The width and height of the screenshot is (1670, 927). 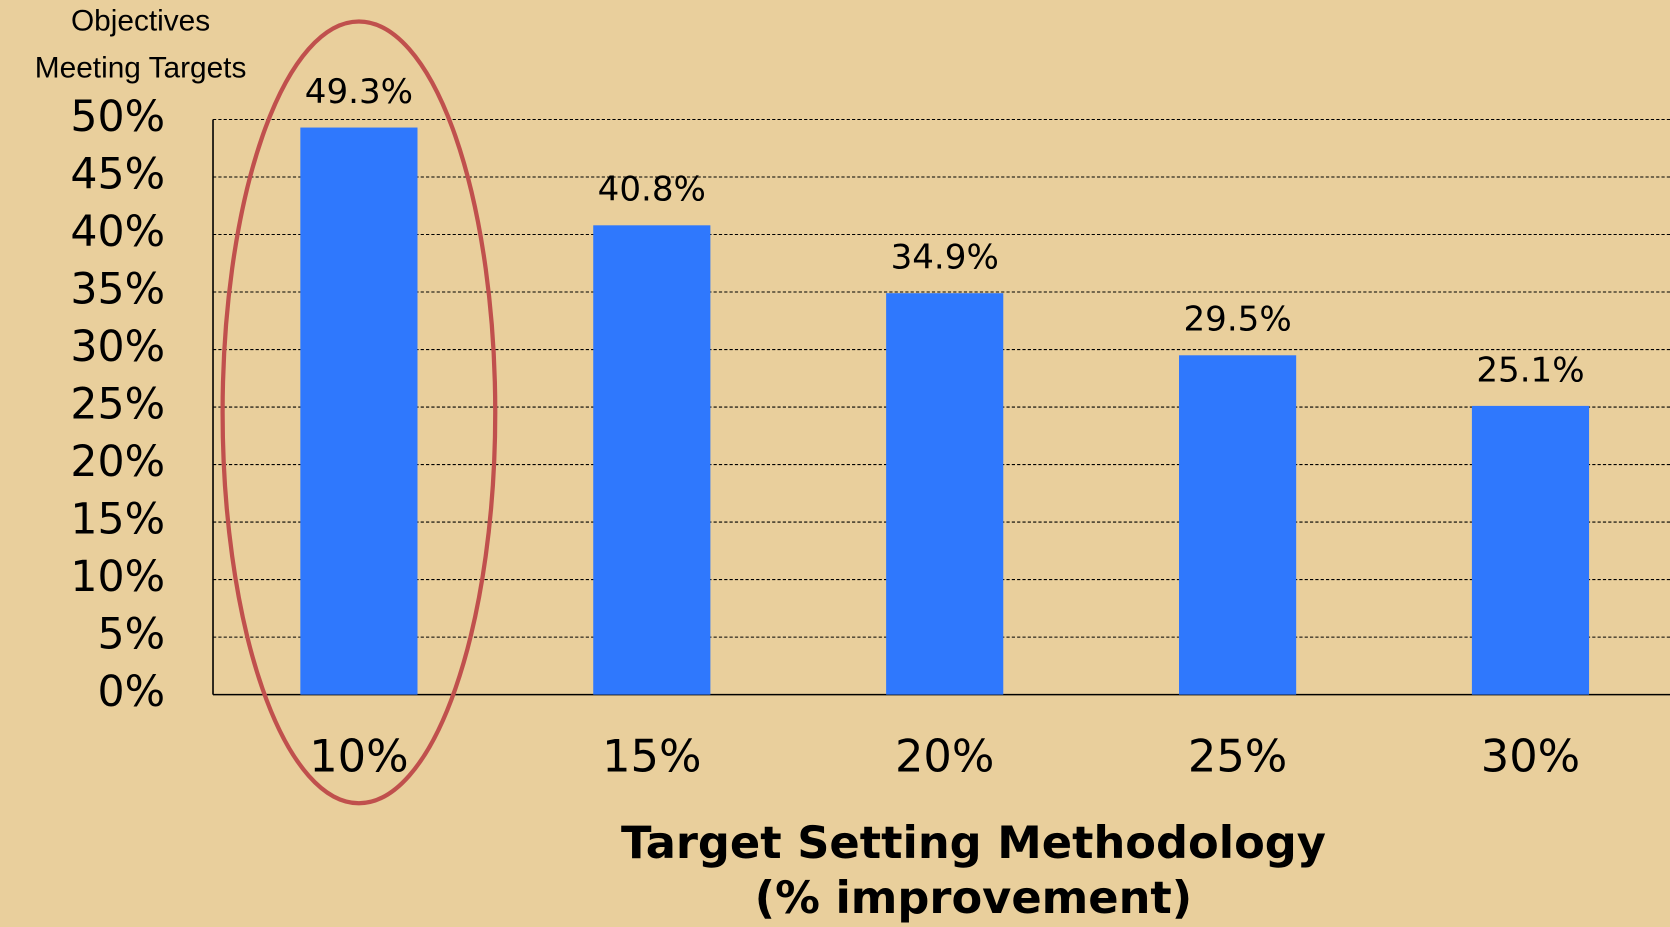 What do you see at coordinates (973, 842) in the screenshot?
I see `x-axis-label: Target Setting Methodology` at bounding box center [973, 842].